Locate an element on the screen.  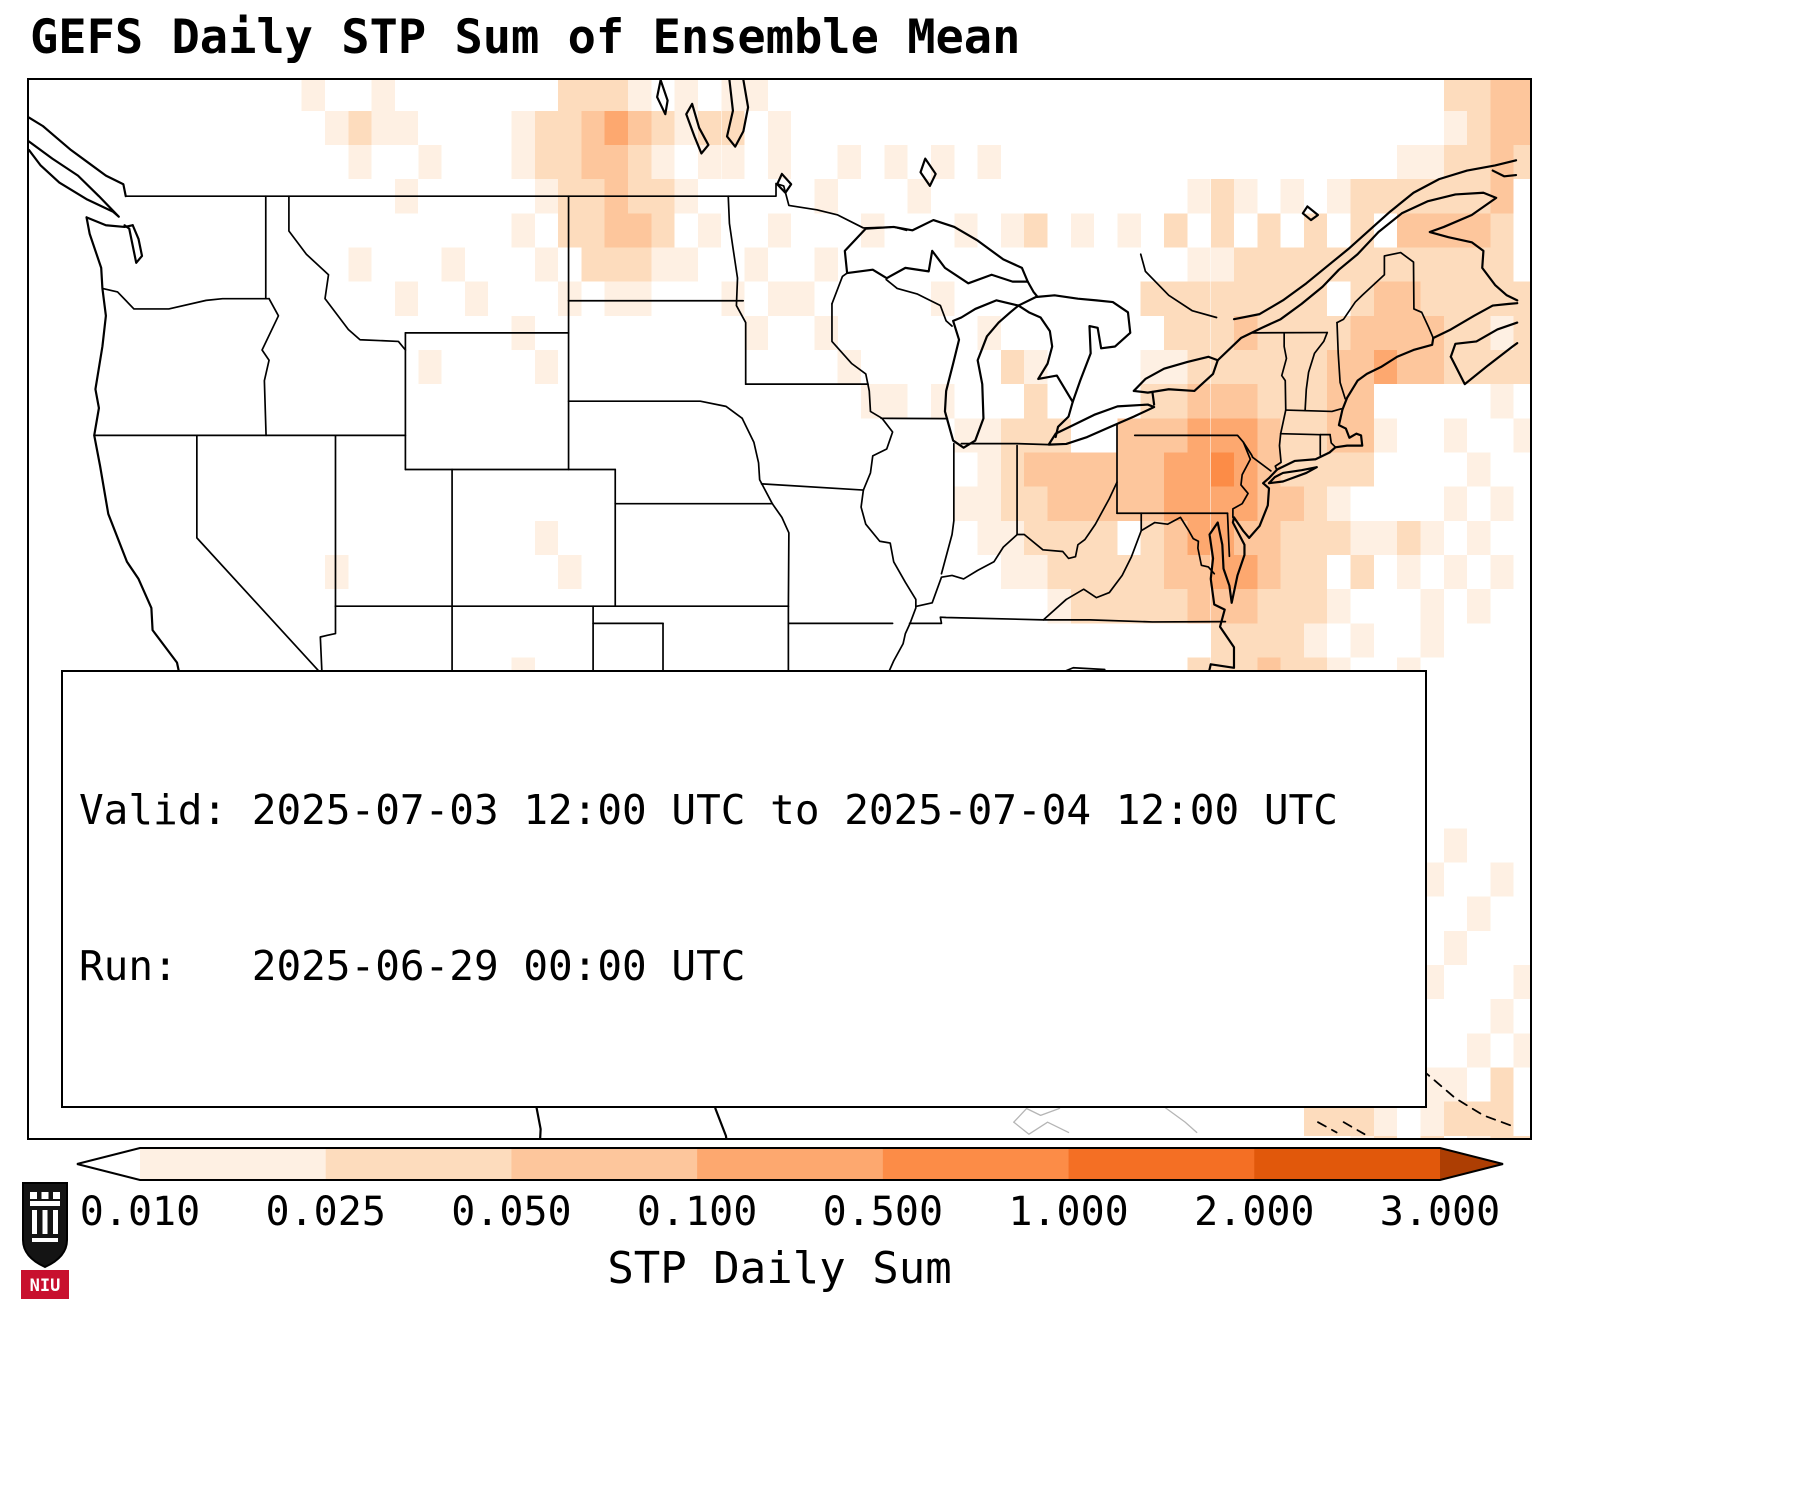
colorbar-ticks: 0.010 0.025 0.050 0.100 0.500 1.000 2.000 3.000 is located at coordinates (779, 1214).